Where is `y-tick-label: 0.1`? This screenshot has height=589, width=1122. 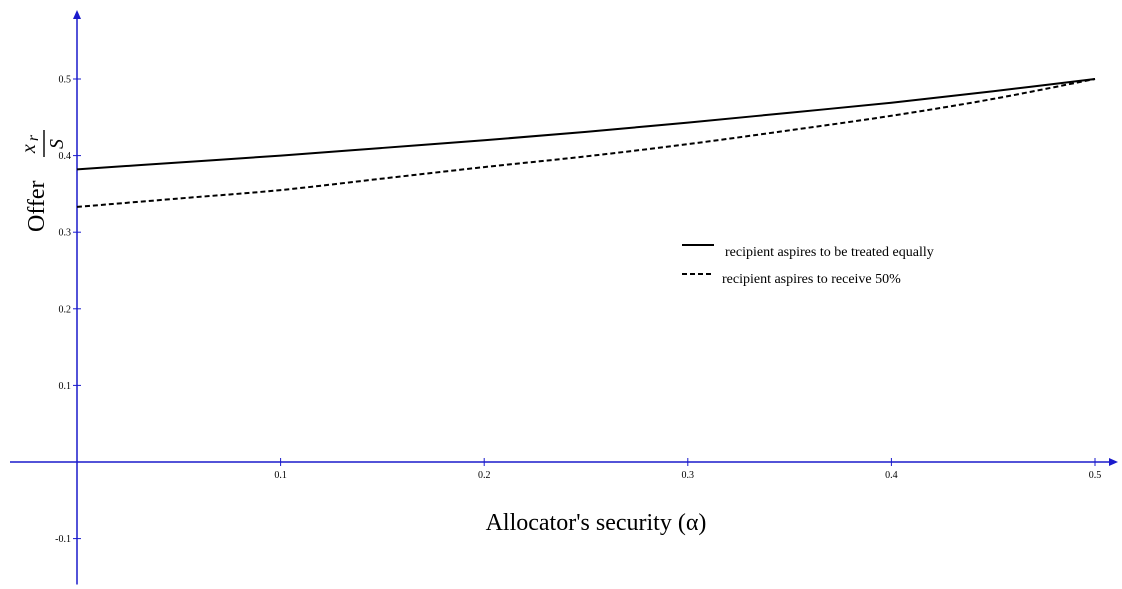 y-tick-label: 0.1 is located at coordinates (65, 386).